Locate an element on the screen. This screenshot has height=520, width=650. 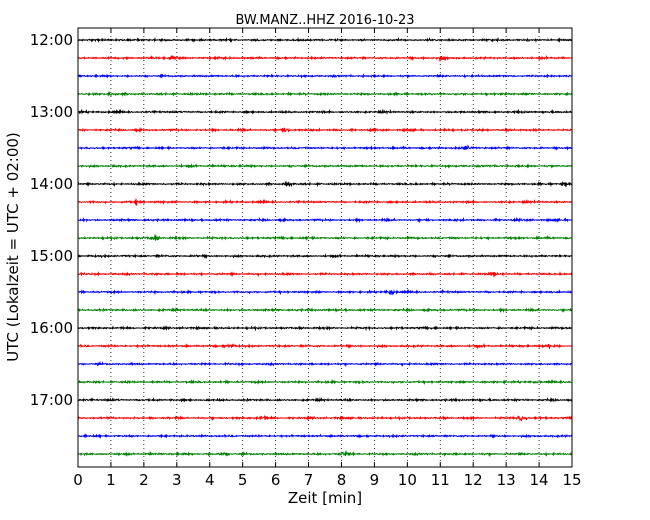
x-tick-label: 3 is located at coordinates (177, 480).